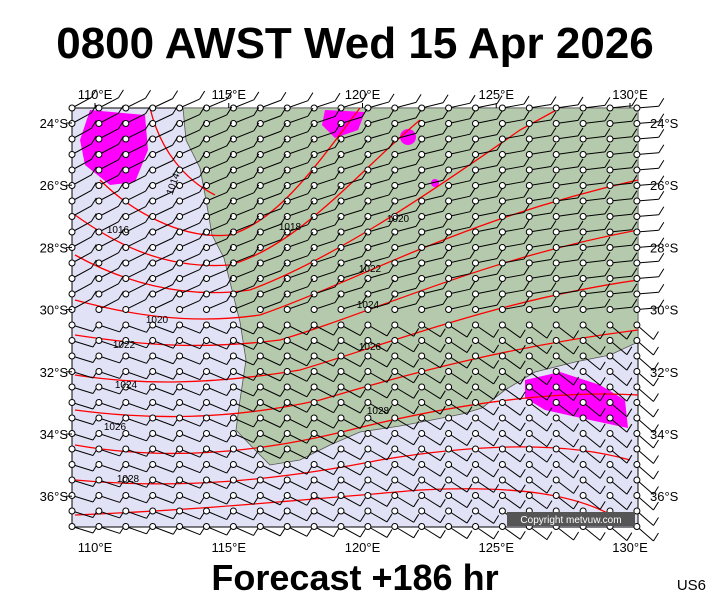 The image size is (711, 605). I want to click on lon-label: 110°E, so click(95, 94).